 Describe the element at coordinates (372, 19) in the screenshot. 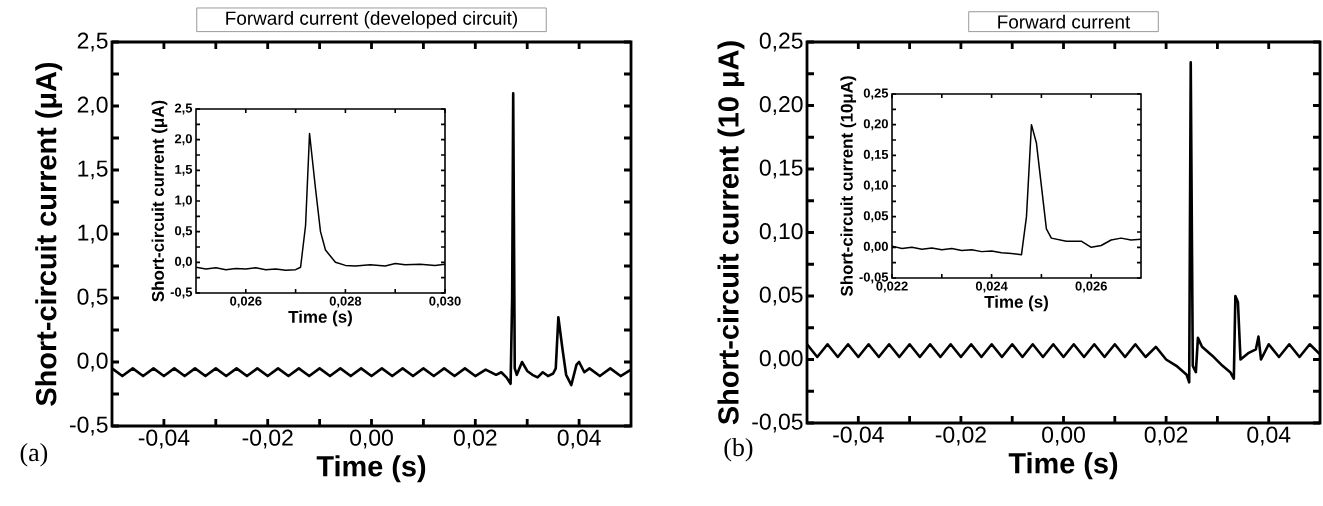

I see `chart-title: Forward current (developed circuit)` at that location.